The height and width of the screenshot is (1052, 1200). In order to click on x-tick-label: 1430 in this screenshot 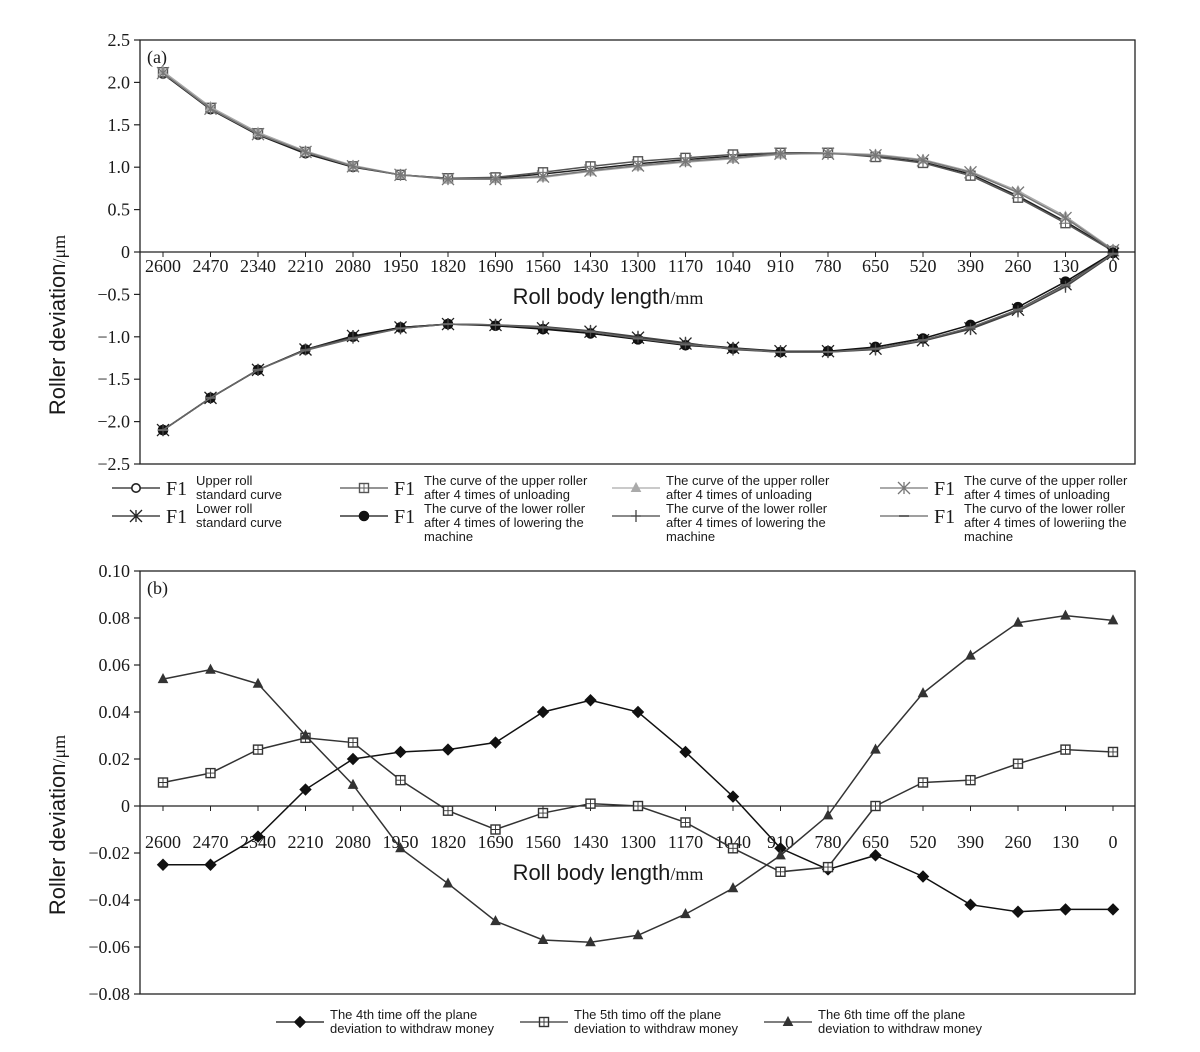, I will do `click(591, 266)`.